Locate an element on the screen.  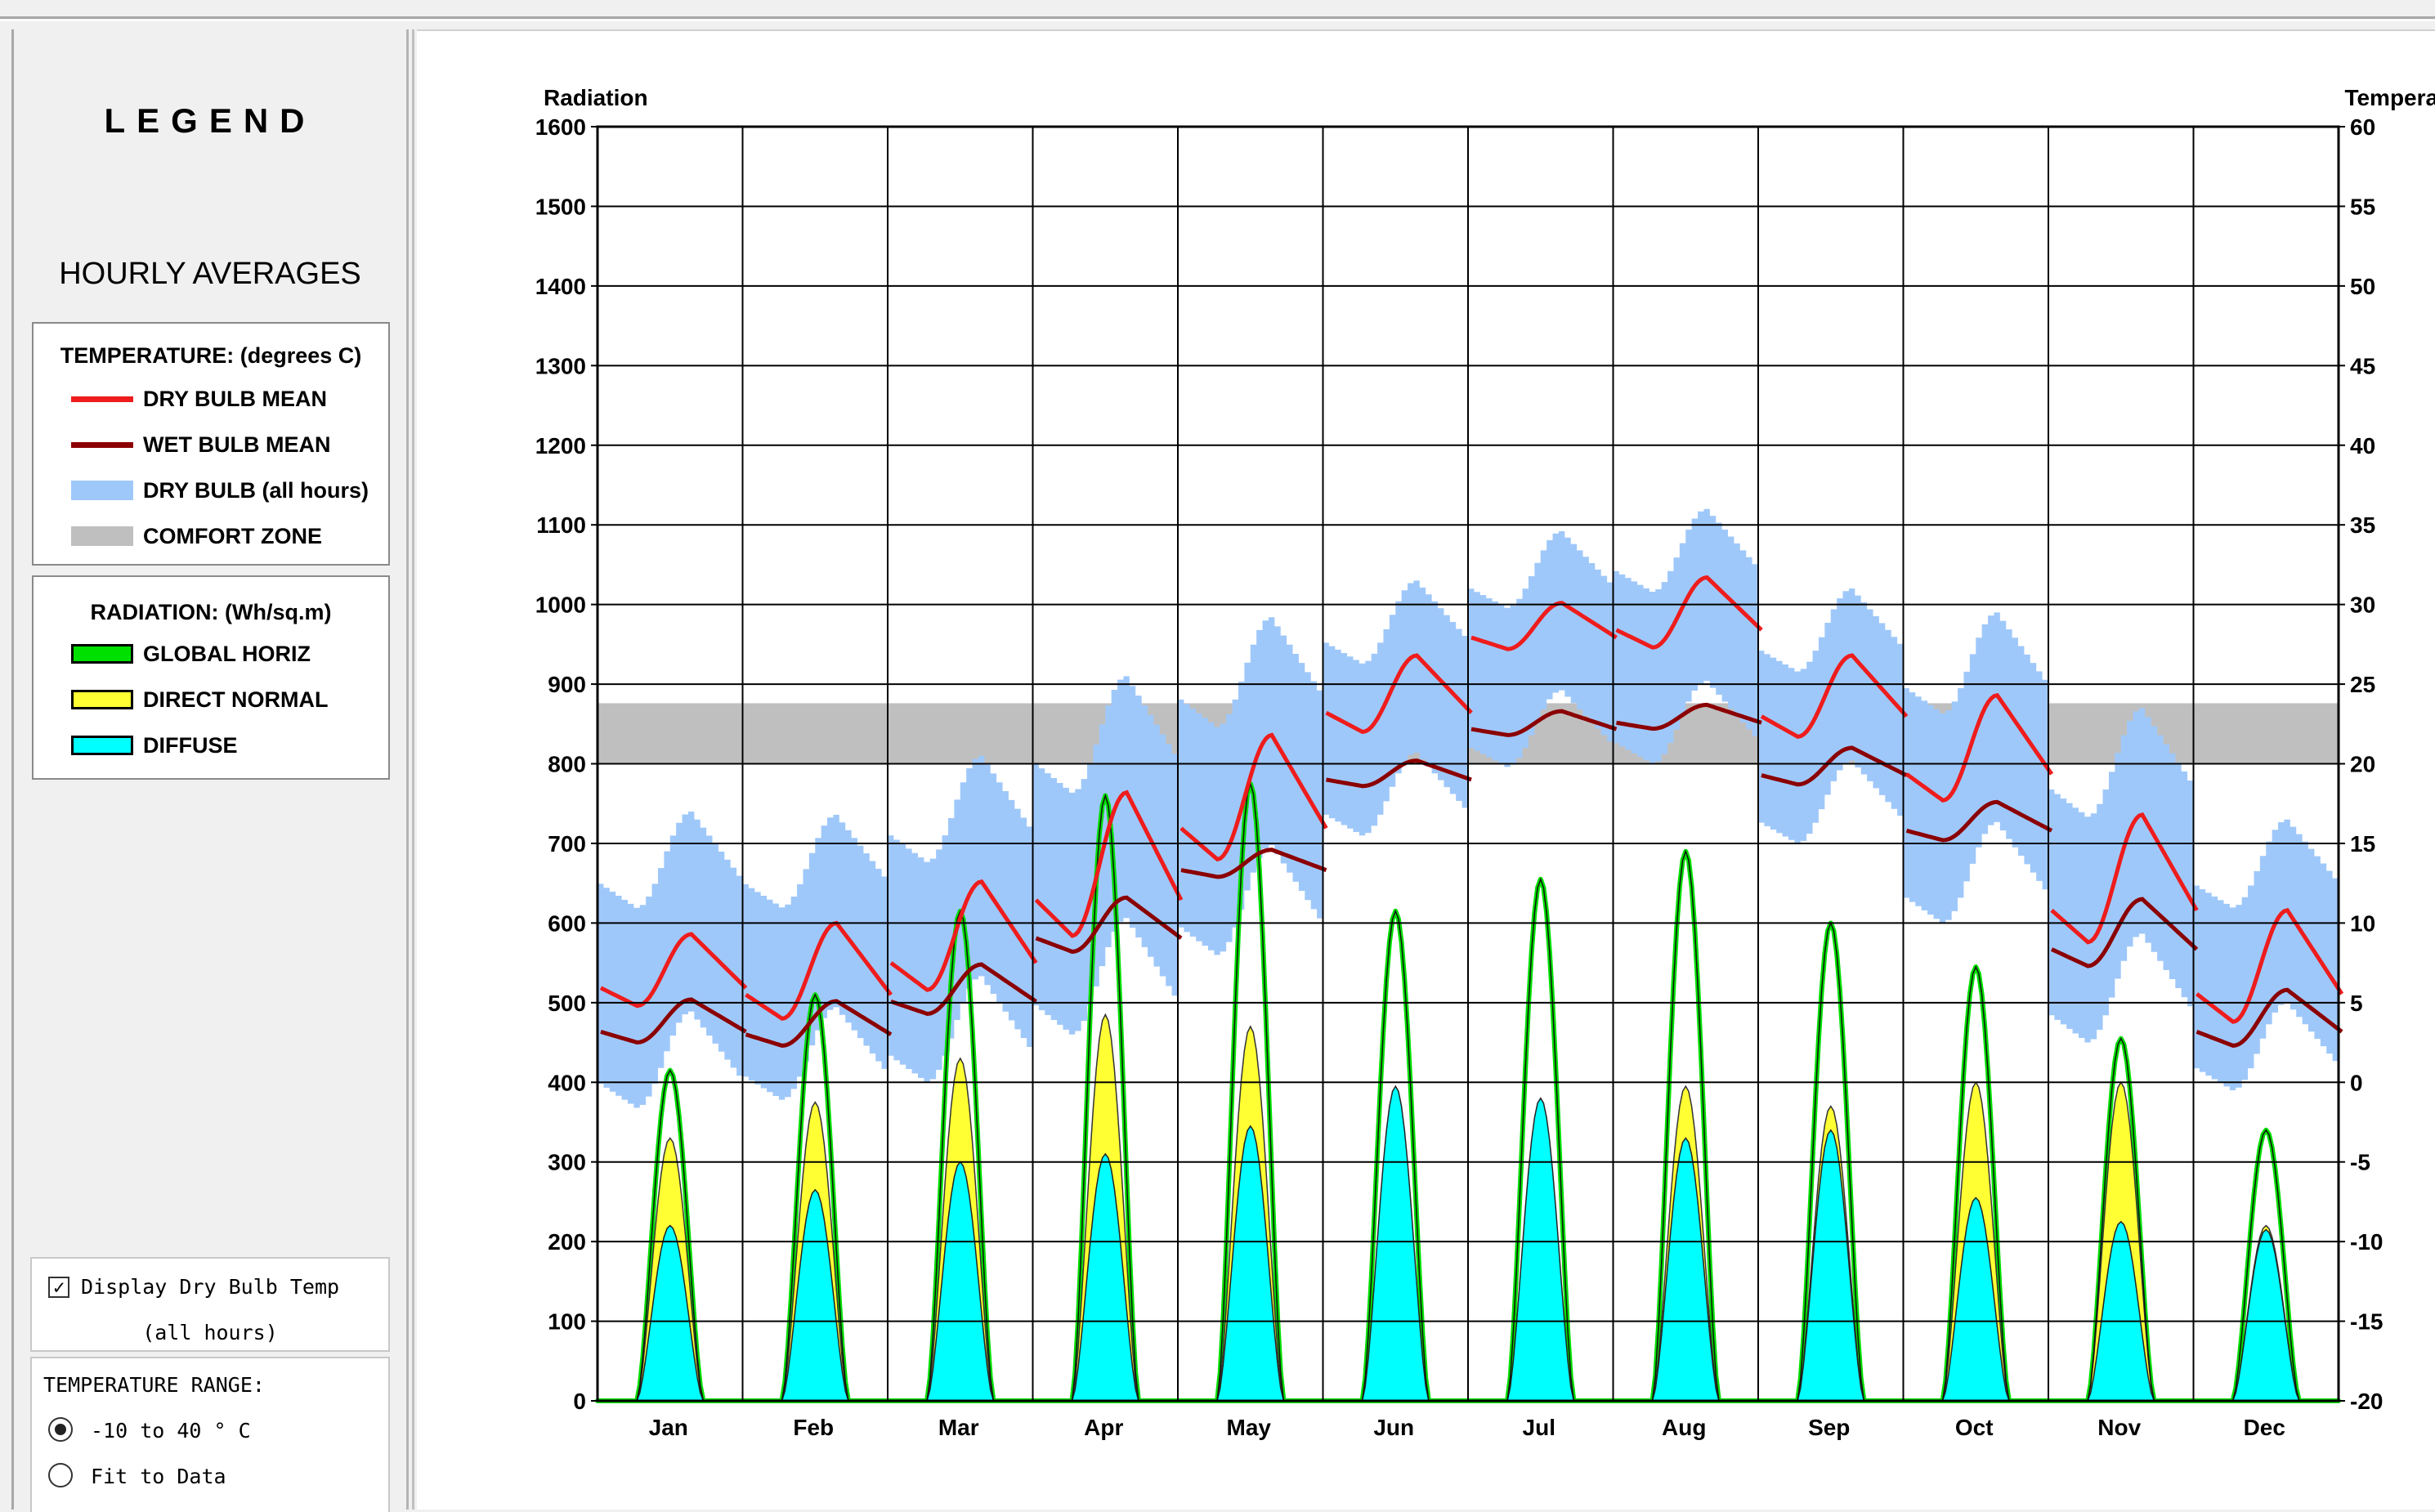
dry-bulb-mean-swatch is located at coordinates (102, 399).